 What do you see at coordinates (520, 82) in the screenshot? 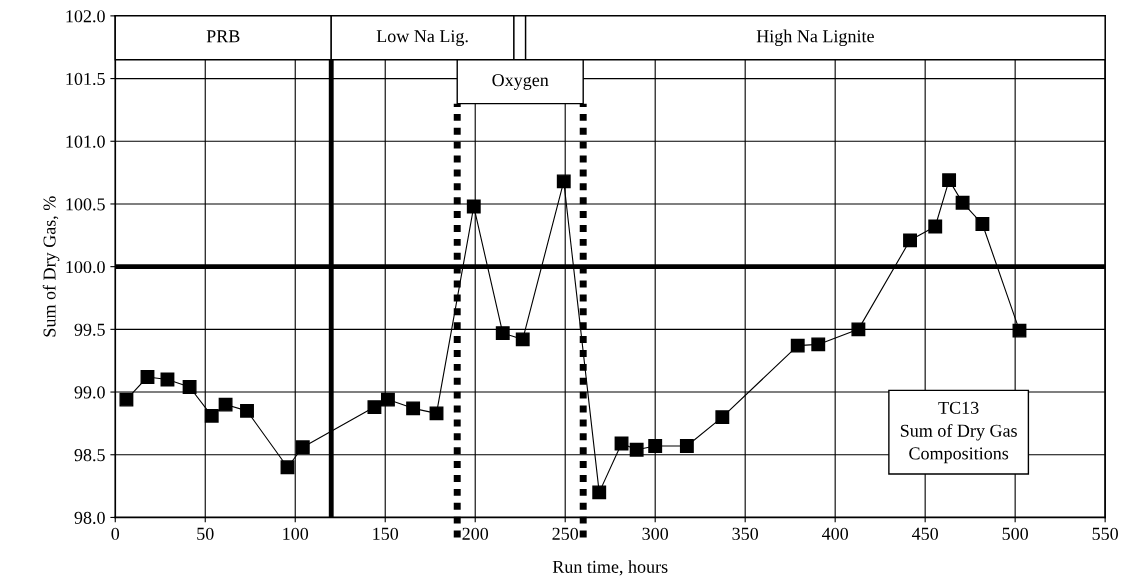
I see `band-label: Oxygen` at bounding box center [520, 82].